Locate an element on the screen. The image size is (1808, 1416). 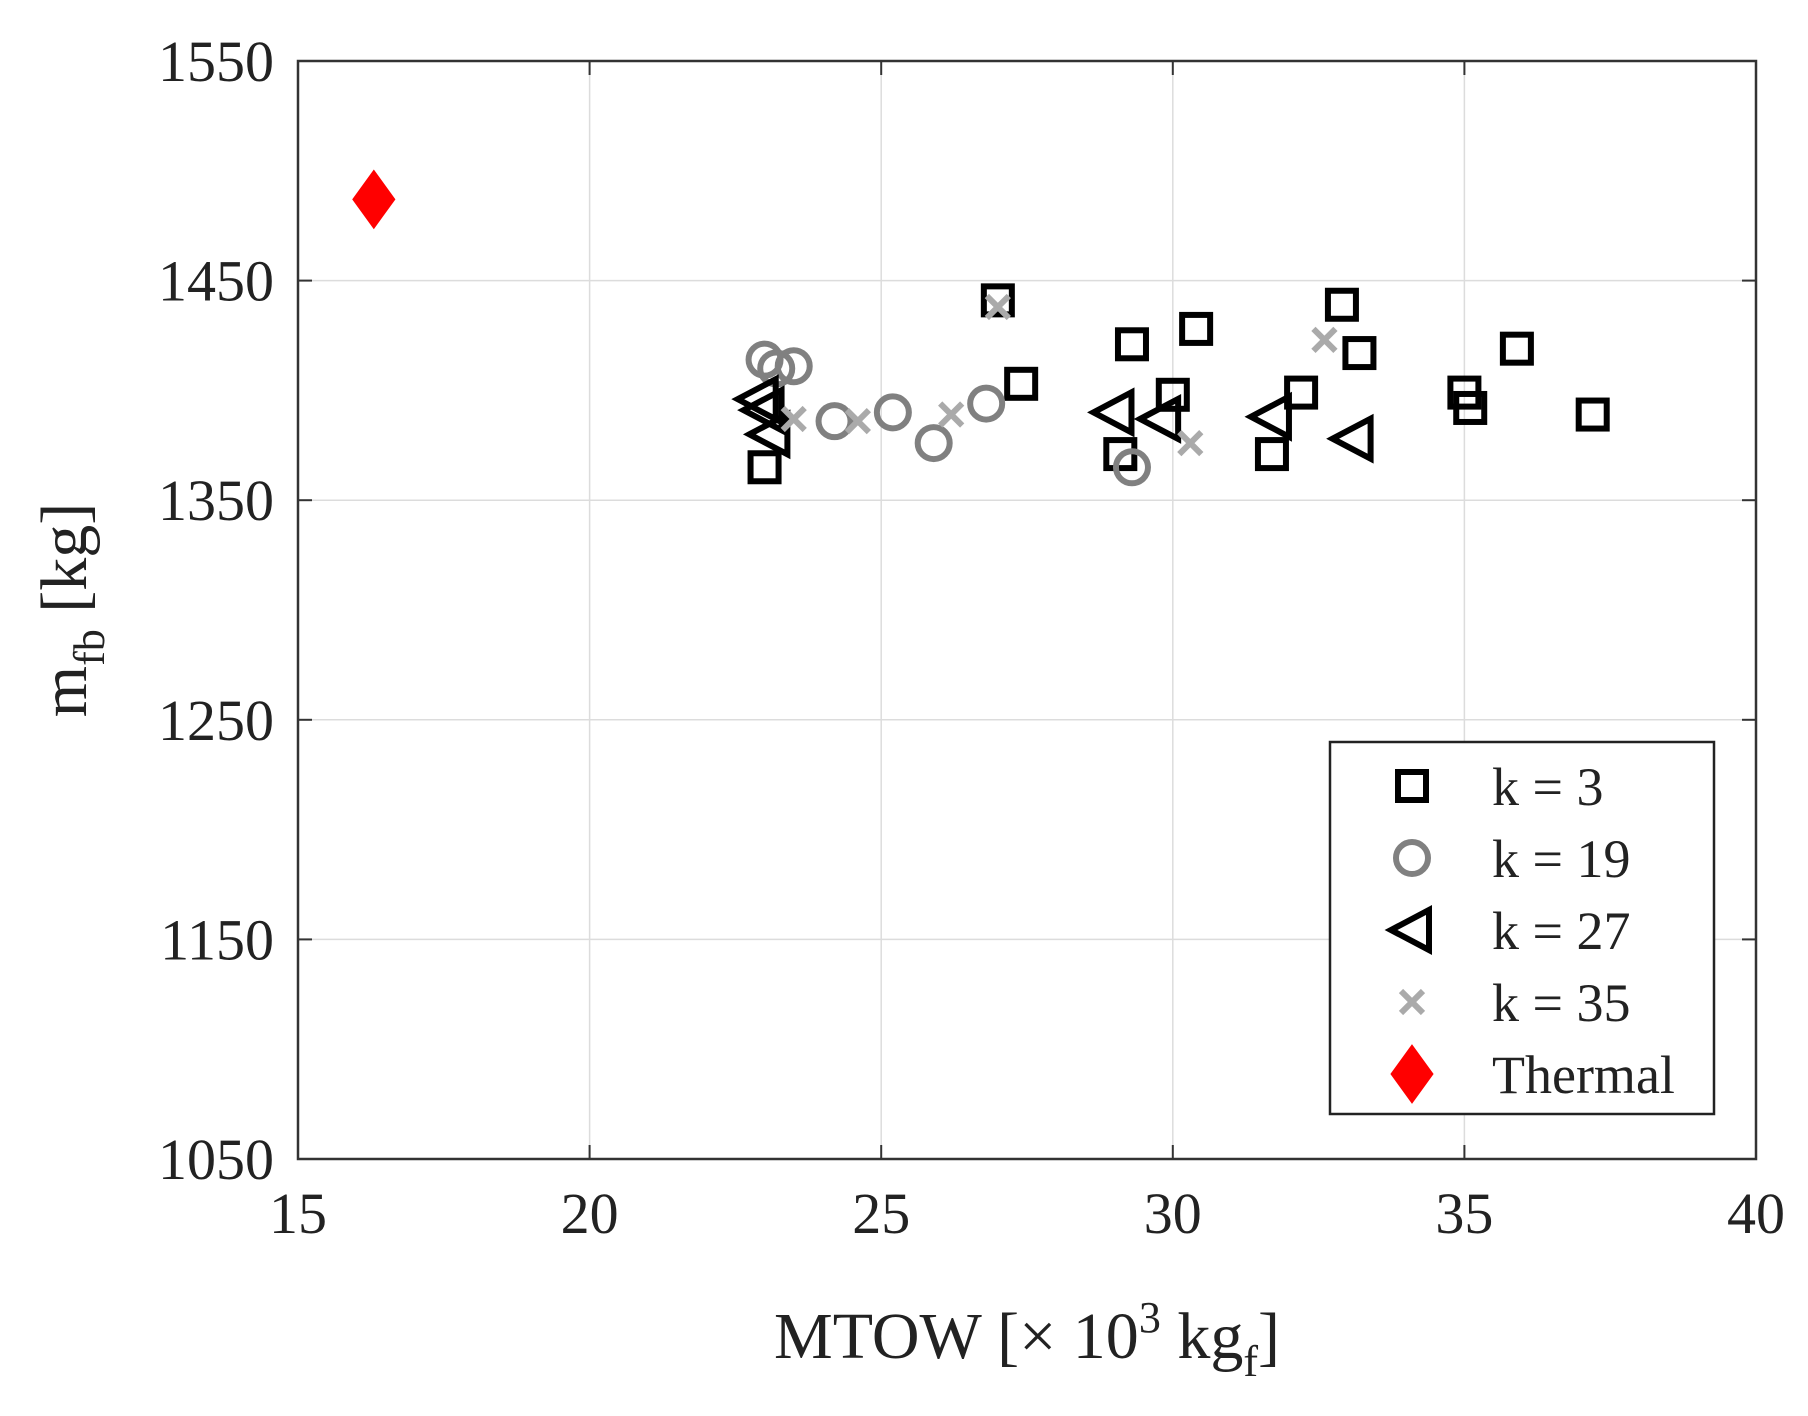
legend-item: k = 27 is located at coordinates (1507, 931).